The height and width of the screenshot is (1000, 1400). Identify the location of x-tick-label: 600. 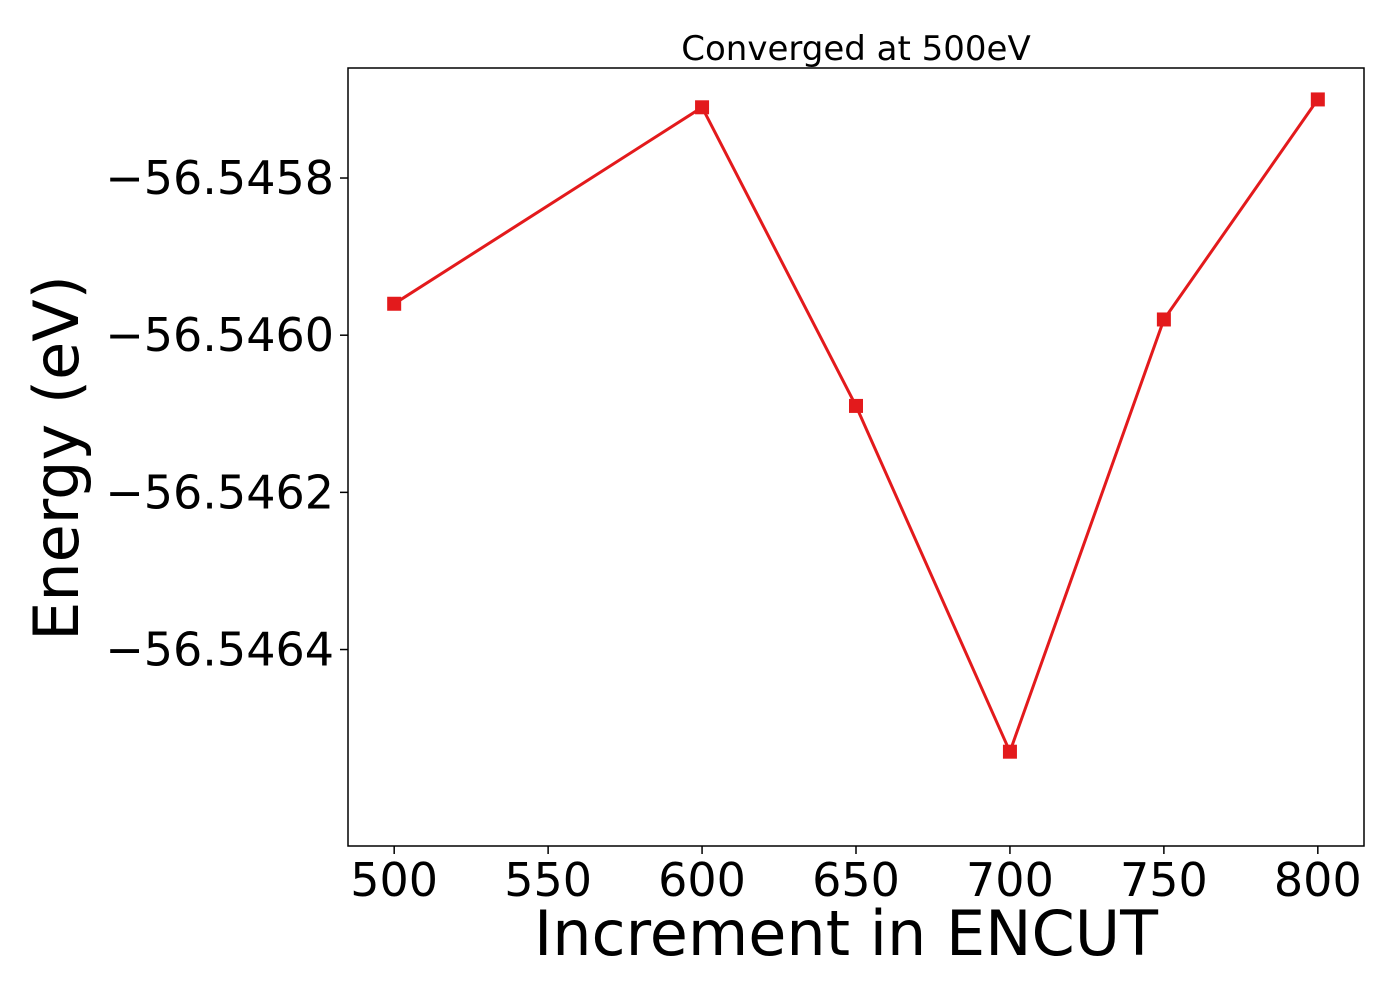
(702, 880).